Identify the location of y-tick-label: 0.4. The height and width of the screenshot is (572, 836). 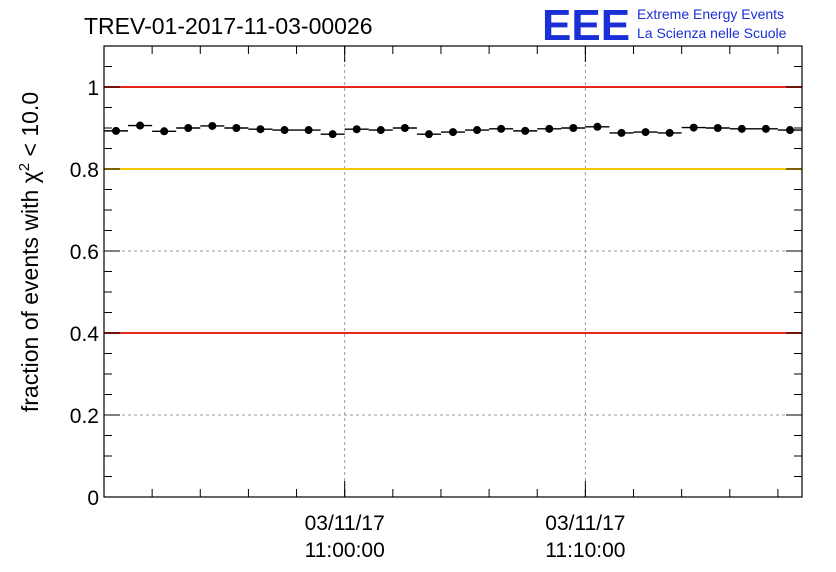
(85, 334).